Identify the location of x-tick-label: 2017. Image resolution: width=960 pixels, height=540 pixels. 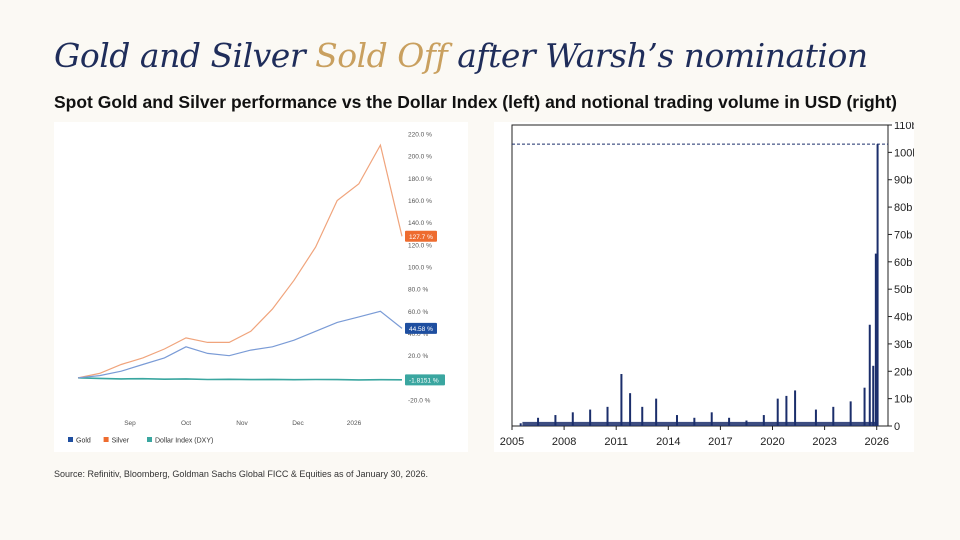
(720, 442).